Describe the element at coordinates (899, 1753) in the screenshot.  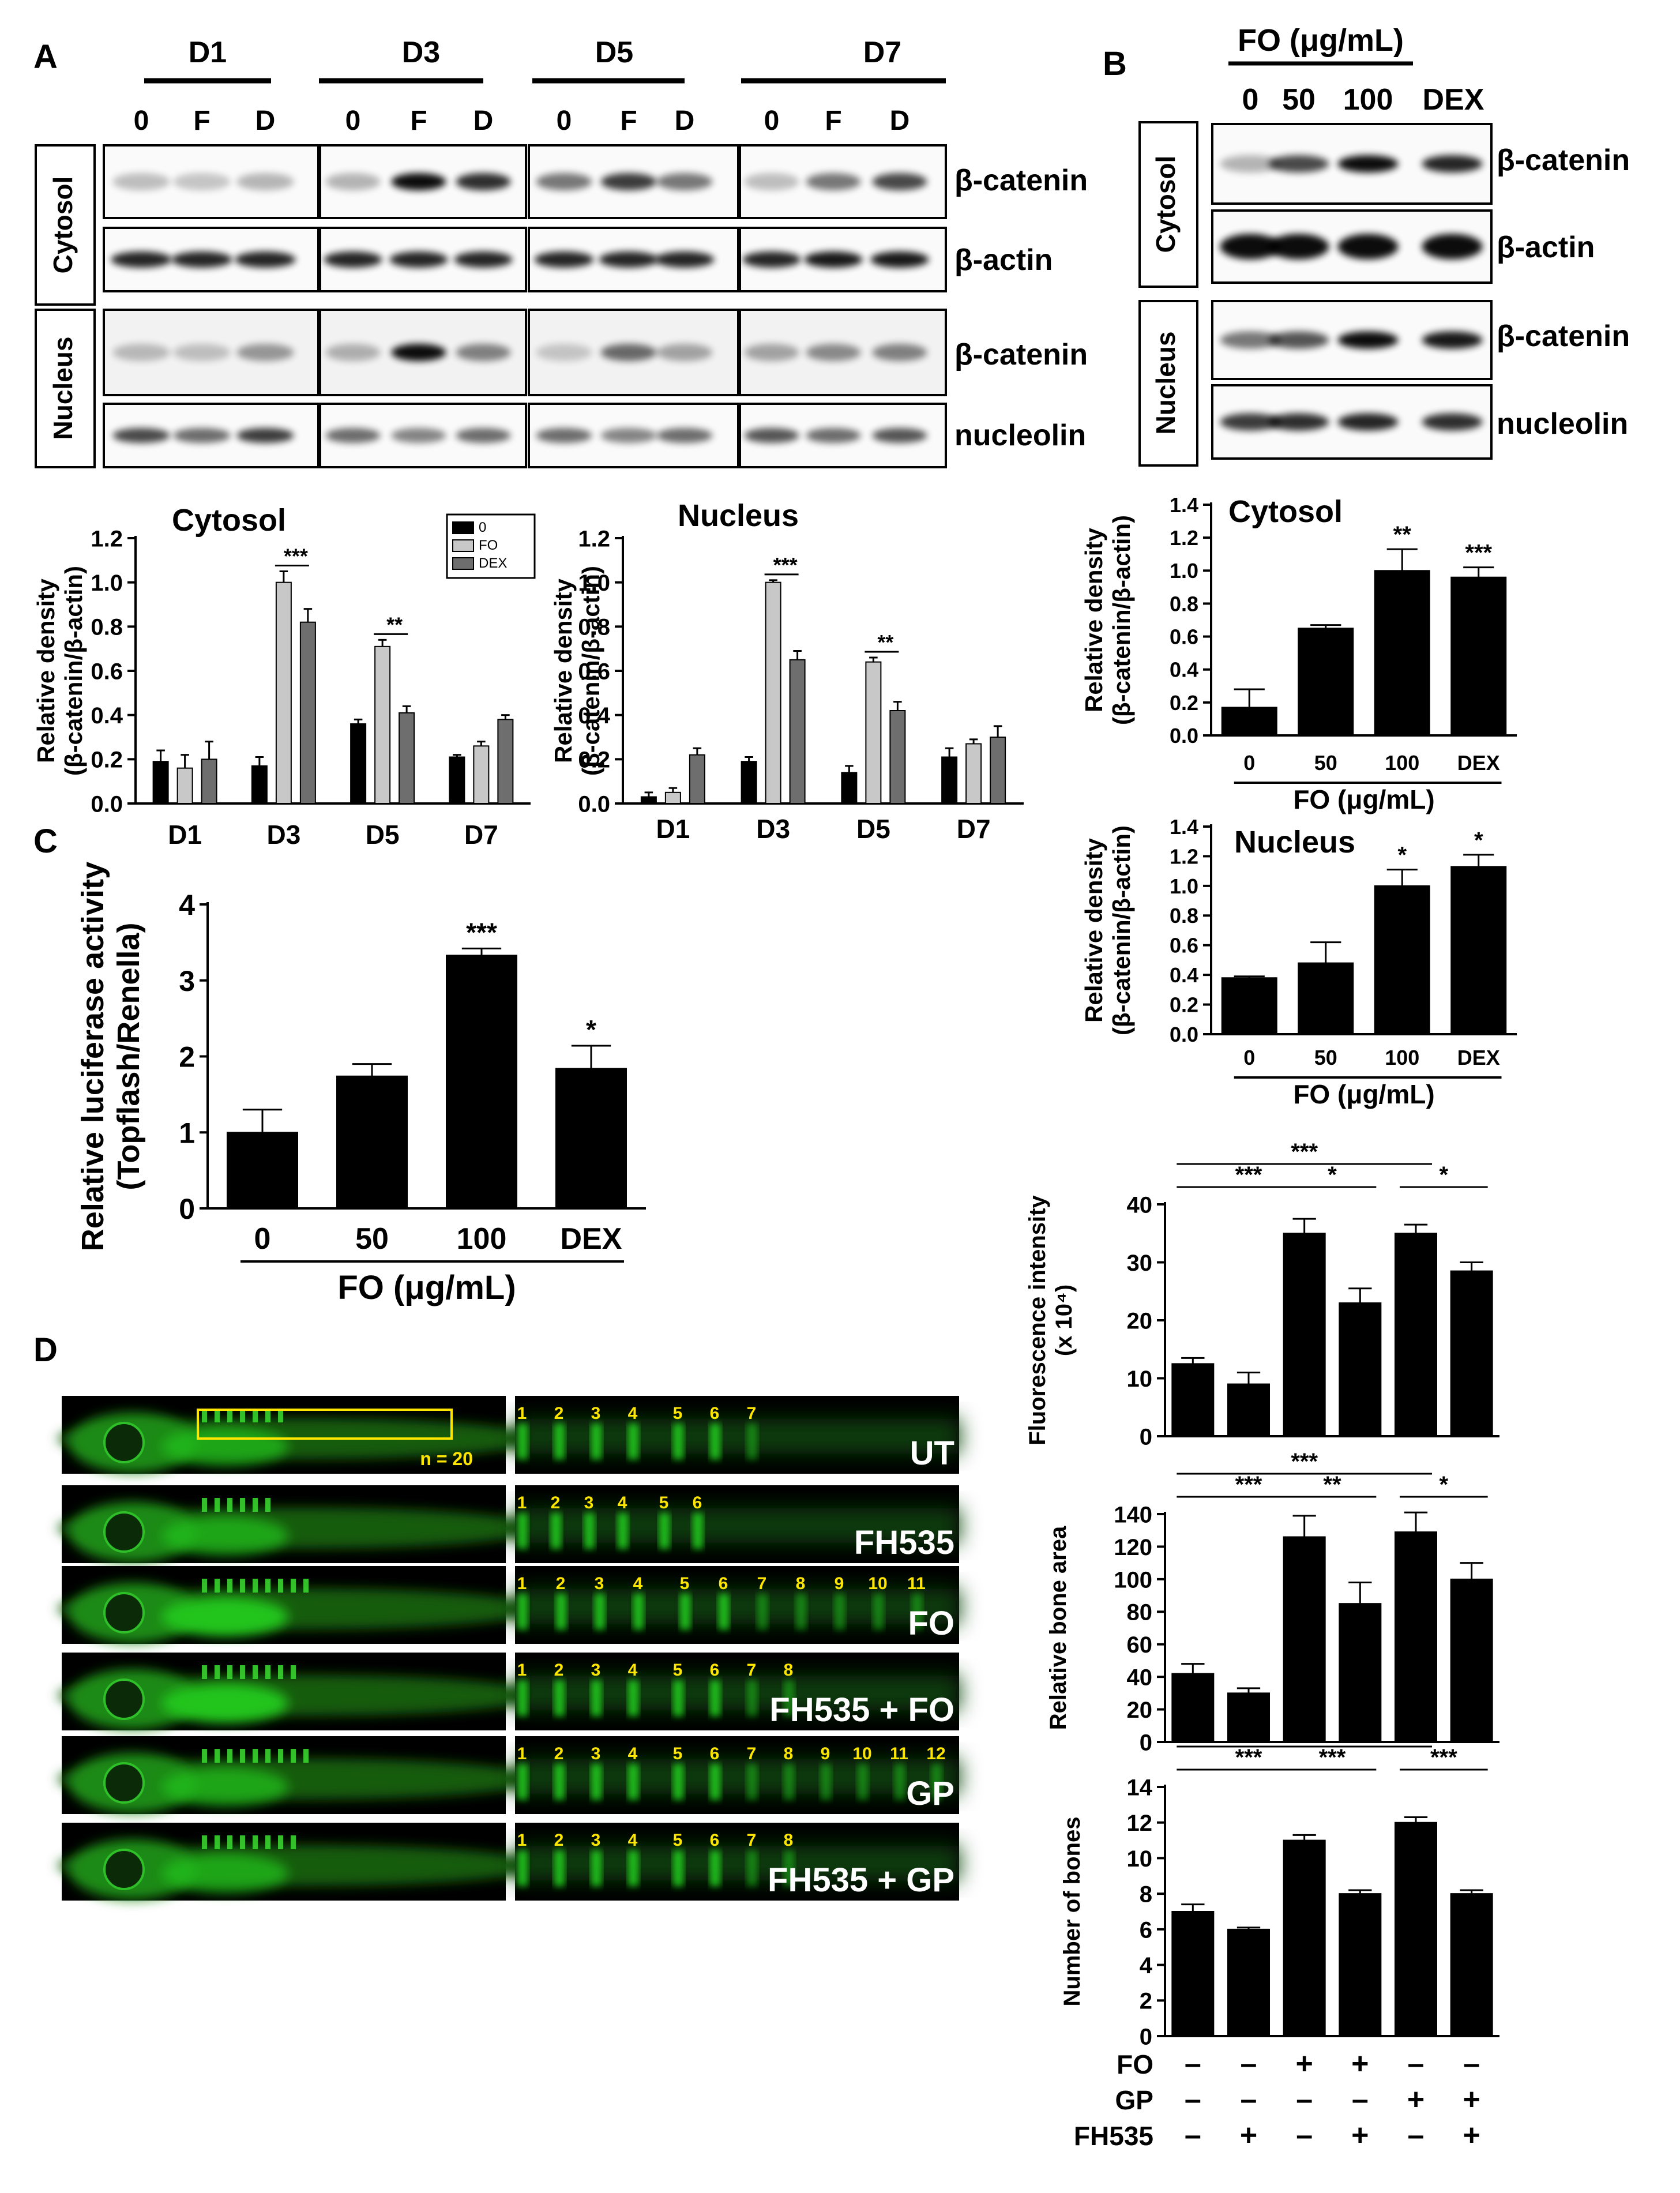
I see `vertebra-number: 11` at that location.